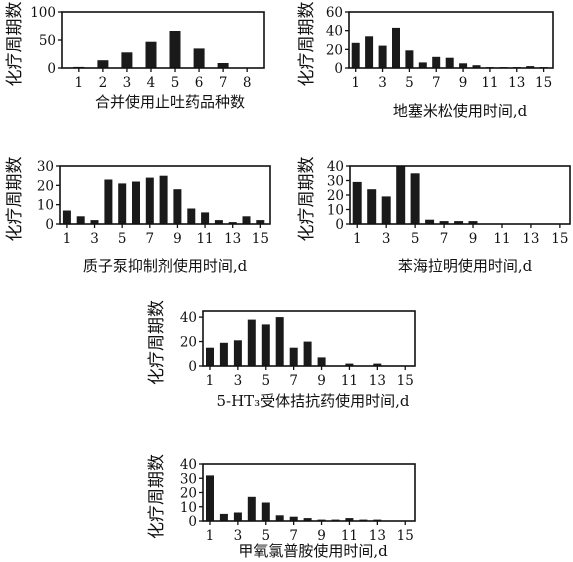 This screenshot has height=562, width=573. What do you see at coordinates (170, 102) in the screenshot?
I see `x-axis-label: 合并使用止吐药品种数` at bounding box center [170, 102].